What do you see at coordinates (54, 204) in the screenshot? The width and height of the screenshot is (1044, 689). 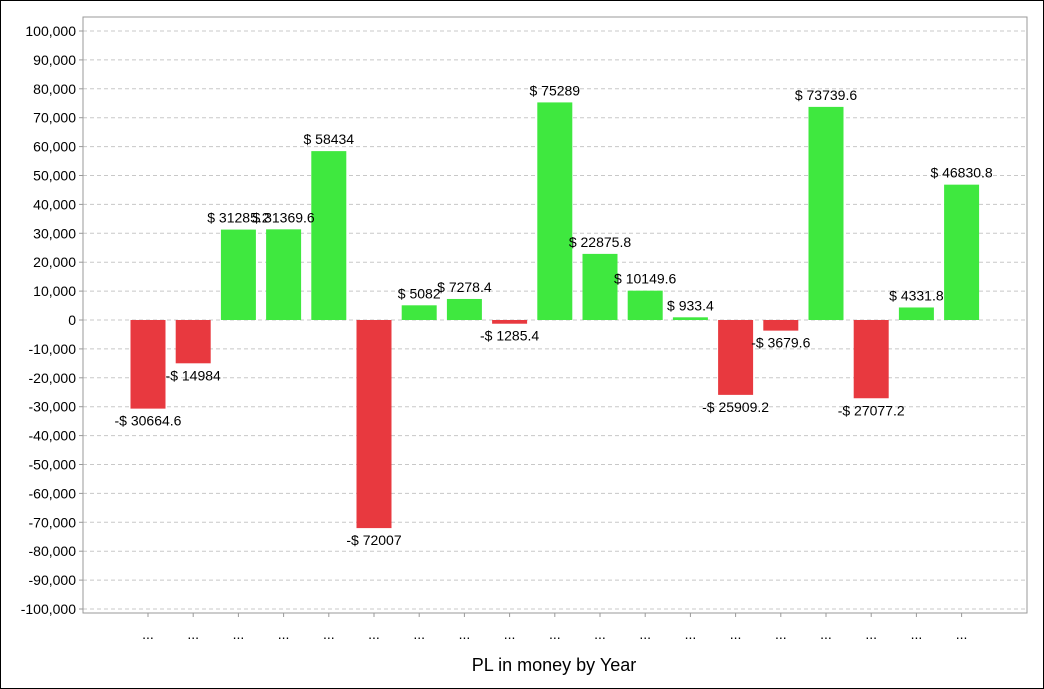 I see `y-tick-label: 40,000` at bounding box center [54, 204].